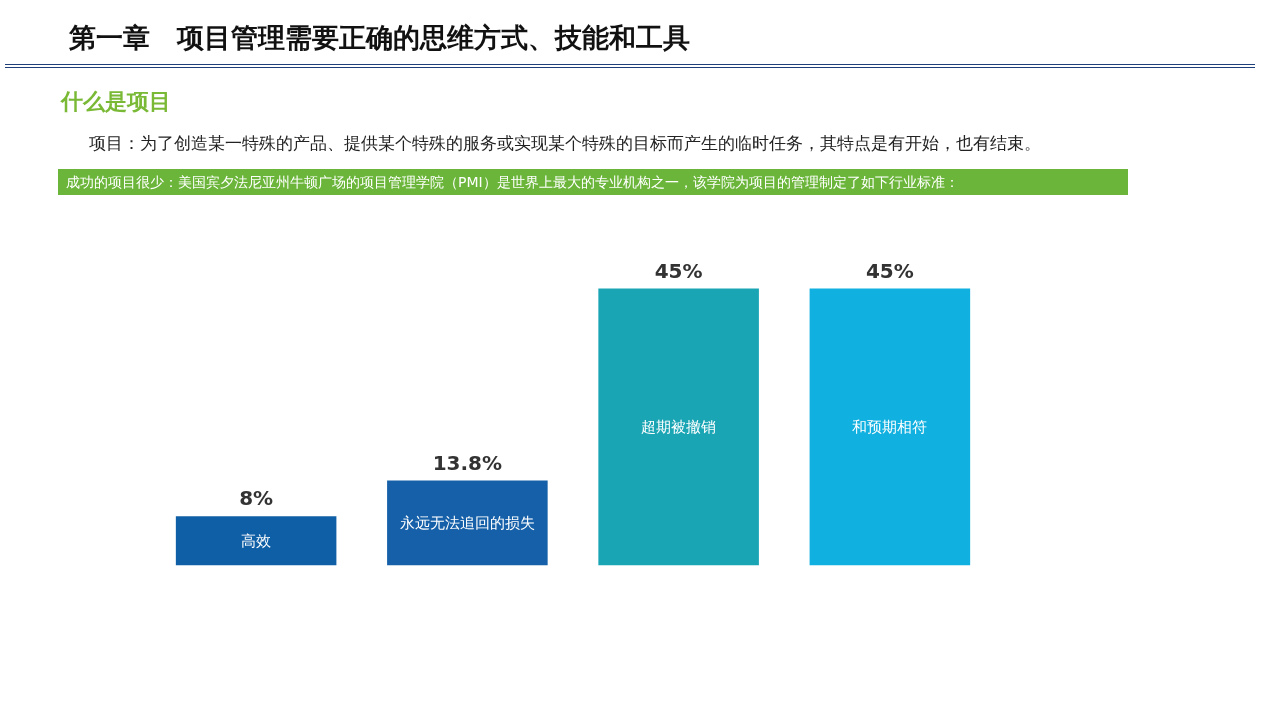  What do you see at coordinates (890, 427) in the screenshot?
I see `x-tick-label: 和预期相符` at bounding box center [890, 427].